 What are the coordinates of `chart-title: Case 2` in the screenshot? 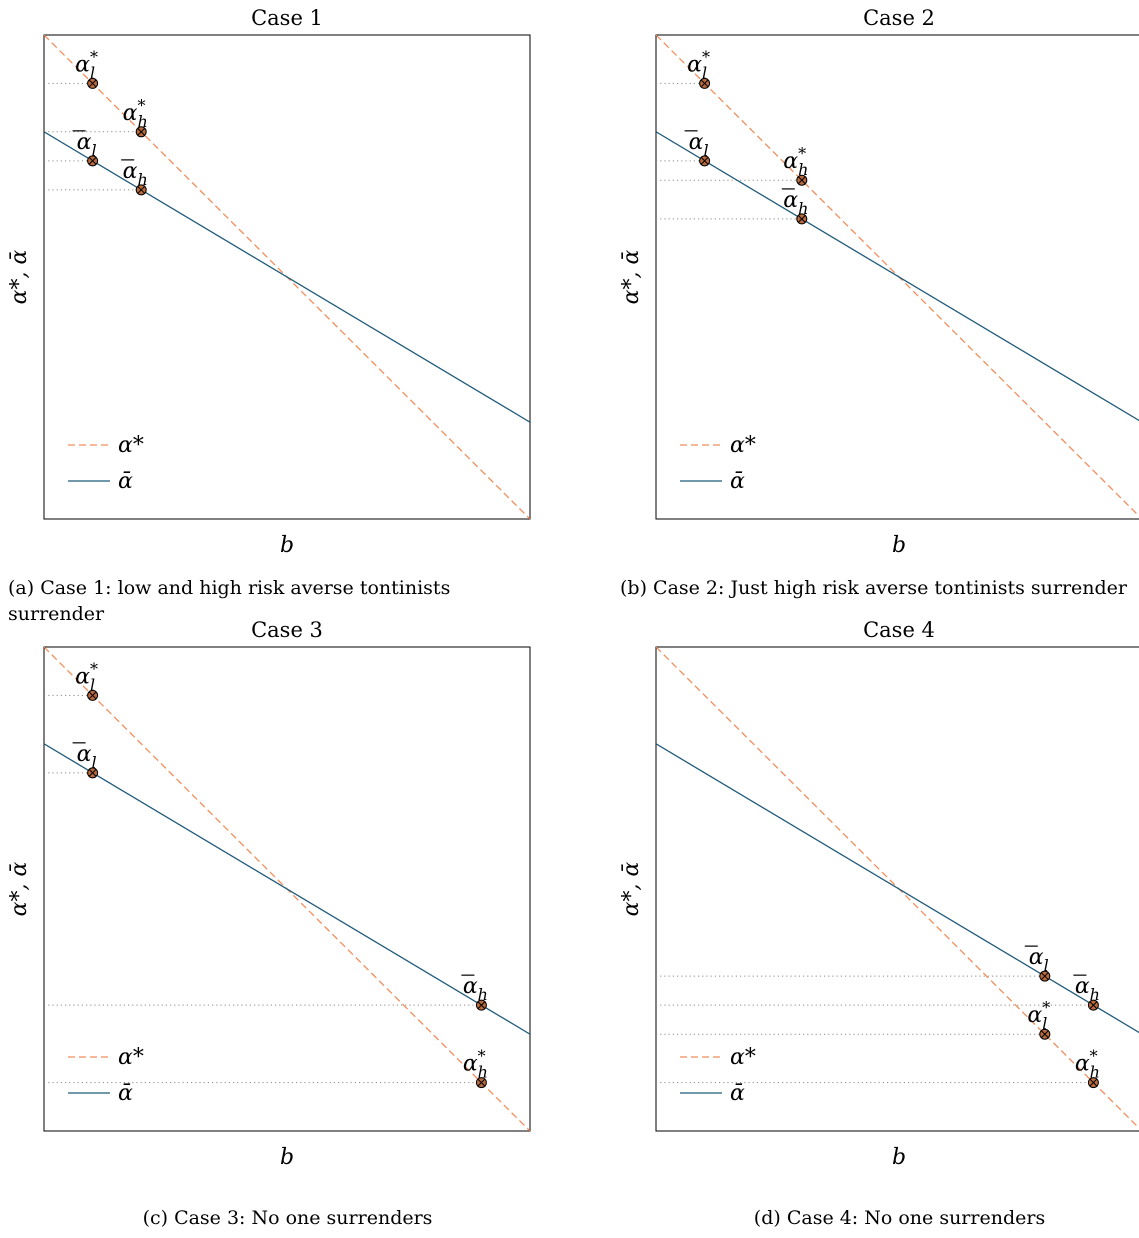 It's located at (899, 18).